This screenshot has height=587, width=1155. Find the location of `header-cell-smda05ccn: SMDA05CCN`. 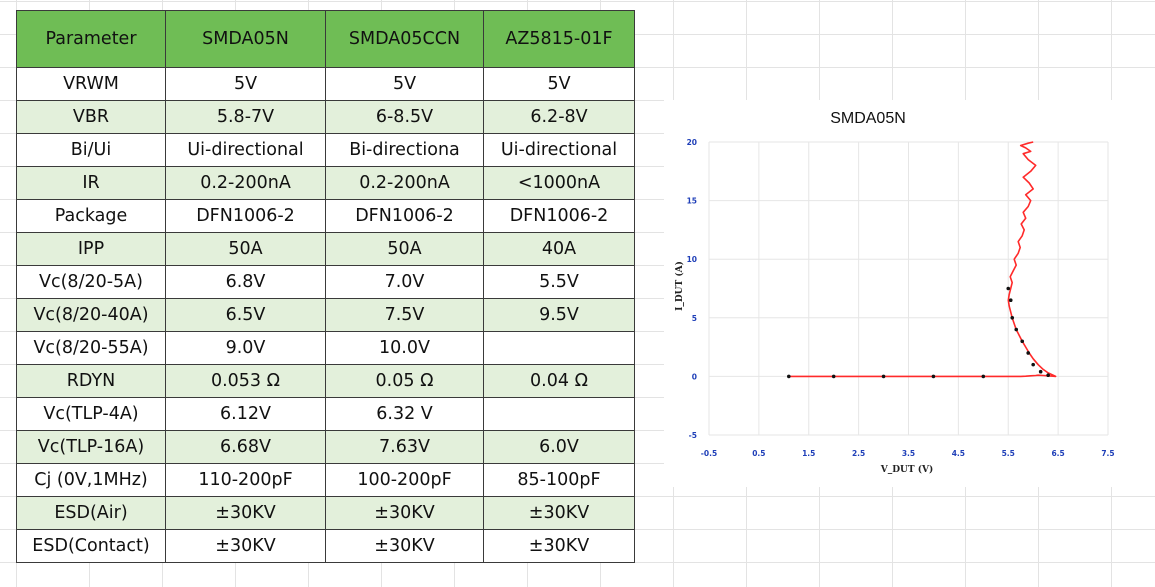

header-cell-smda05ccn: SMDA05CCN is located at coordinates (404, 39).